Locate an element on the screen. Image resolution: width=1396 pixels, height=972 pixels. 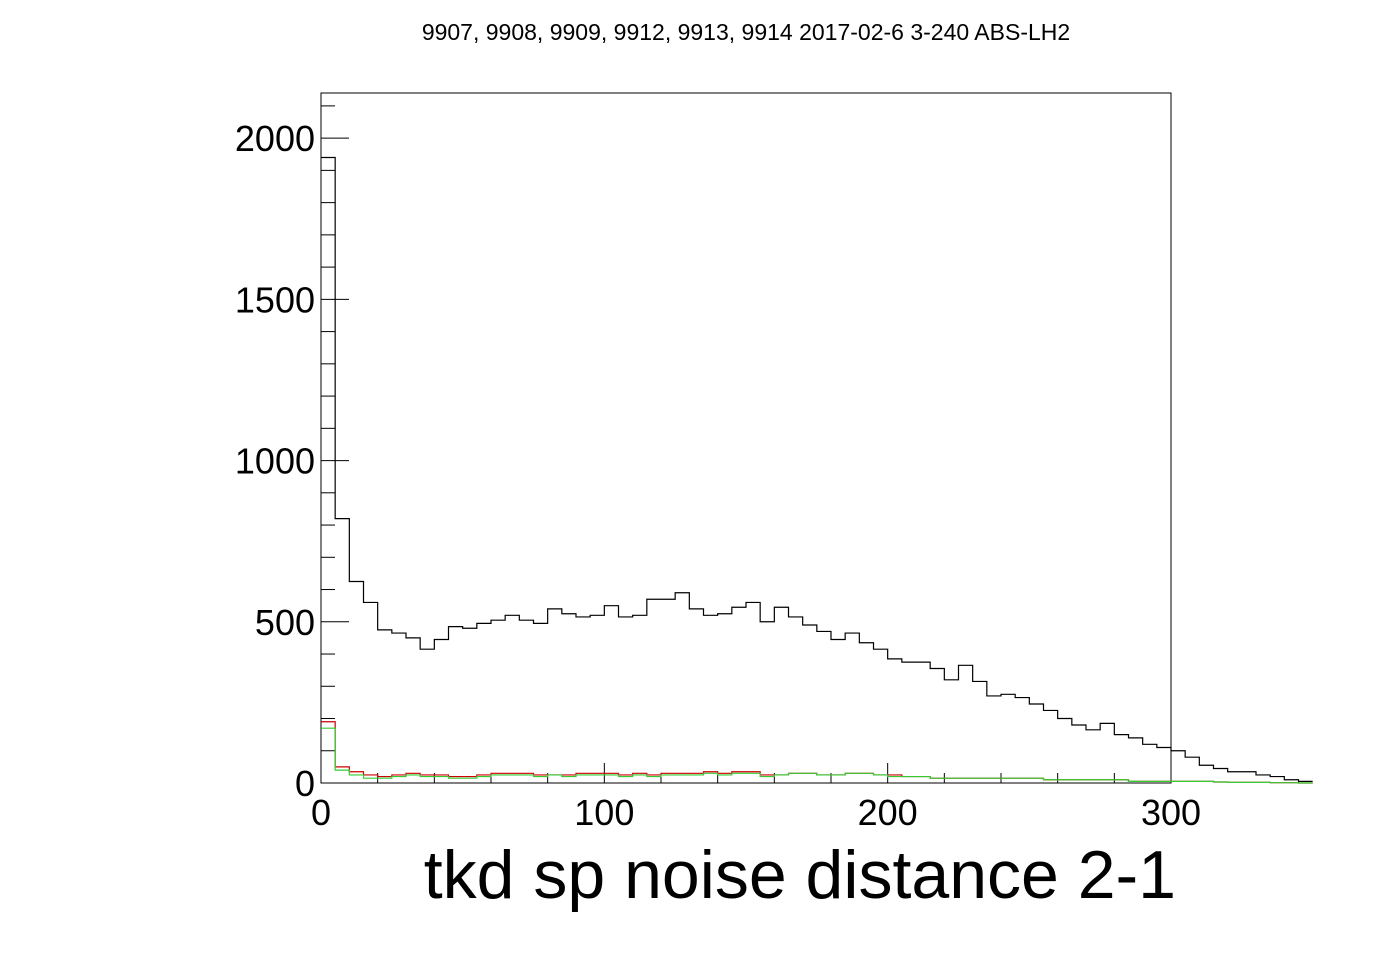
y-tick-label: 0 is located at coordinates (305, 783).